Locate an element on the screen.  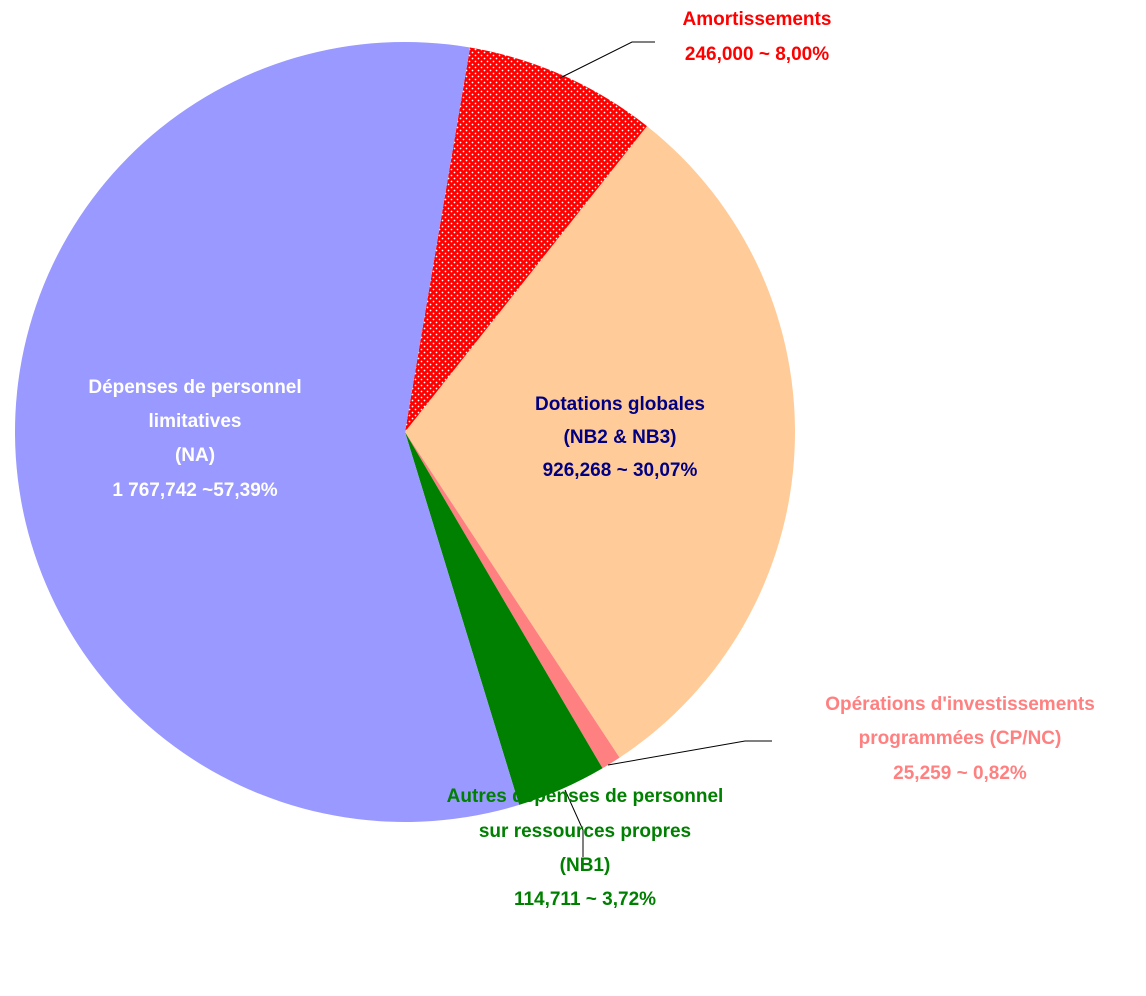
value-label: 25,259 ~ 0,82% is located at coordinates (960, 773).